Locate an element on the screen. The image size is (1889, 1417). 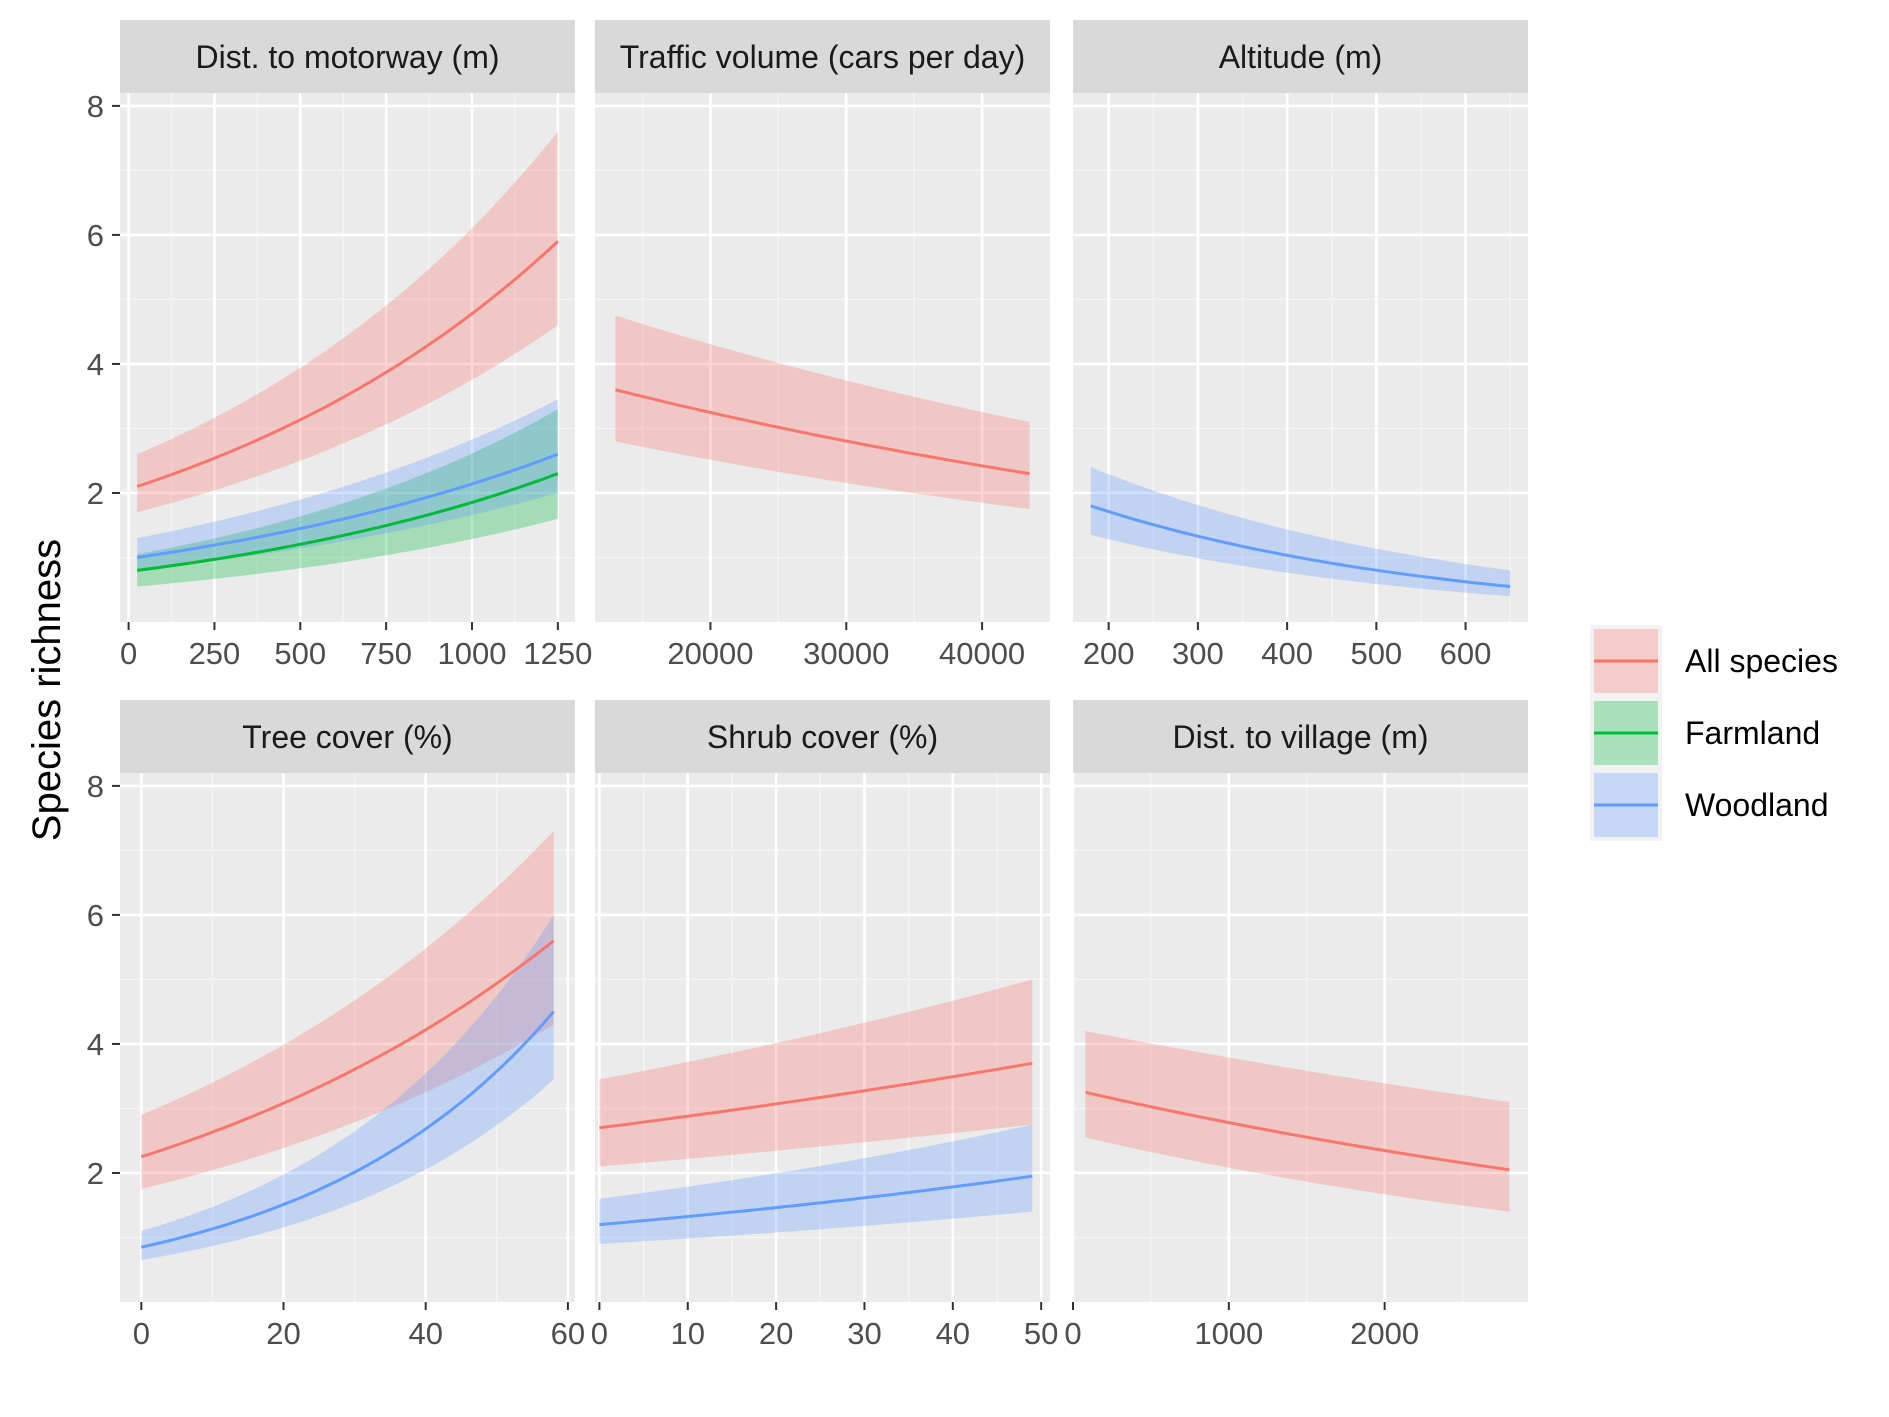
x-tick-label: 1250 is located at coordinates (557, 653).